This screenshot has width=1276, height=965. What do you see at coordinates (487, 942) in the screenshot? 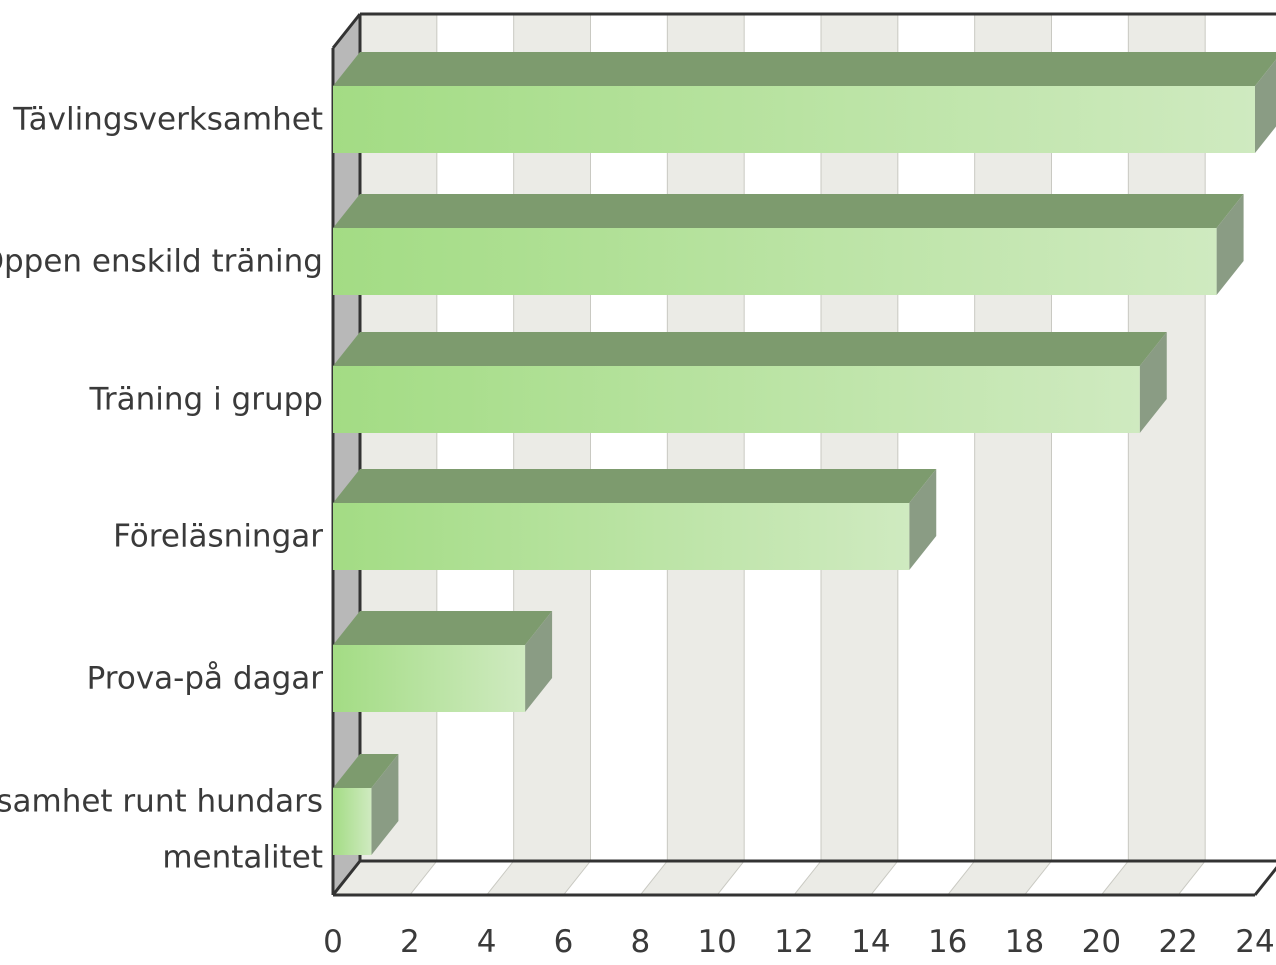
I see `x-tick-label: 4` at bounding box center [487, 942].